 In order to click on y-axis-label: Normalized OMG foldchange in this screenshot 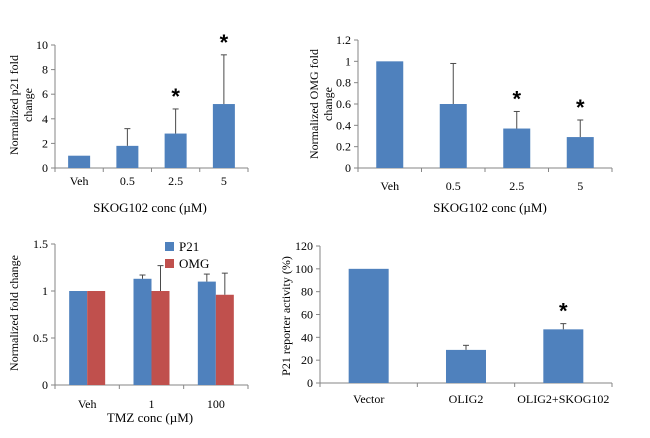, I will do `click(321, 104)`.